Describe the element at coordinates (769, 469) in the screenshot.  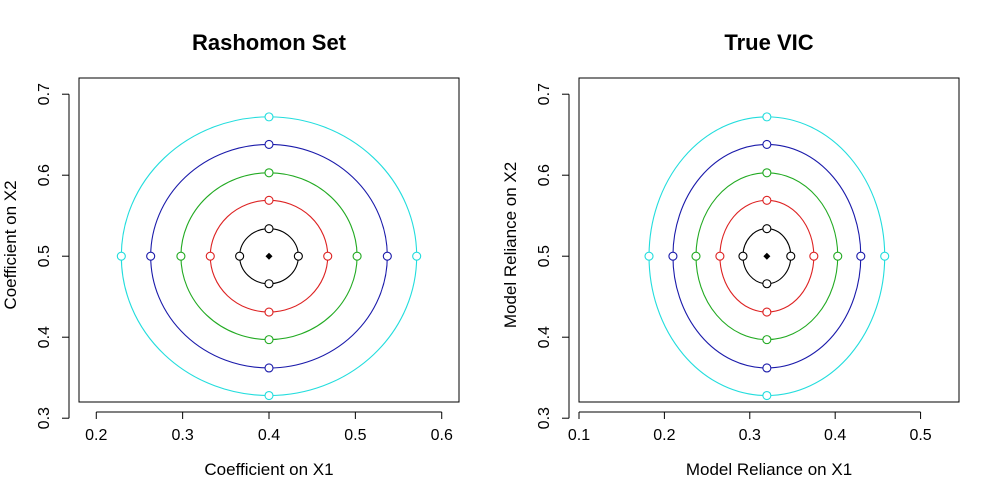
I see `x-axis-label: Model Reliance on X1` at that location.